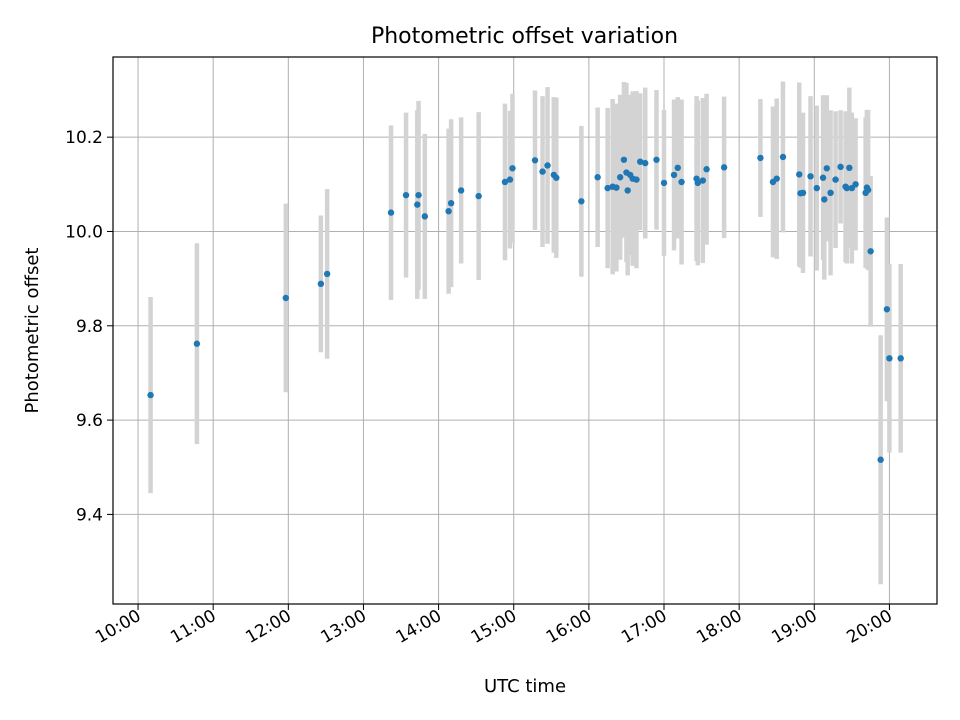 The width and height of the screenshot is (960, 720). I want to click on y-tick-label: 9.6, so click(89, 421).